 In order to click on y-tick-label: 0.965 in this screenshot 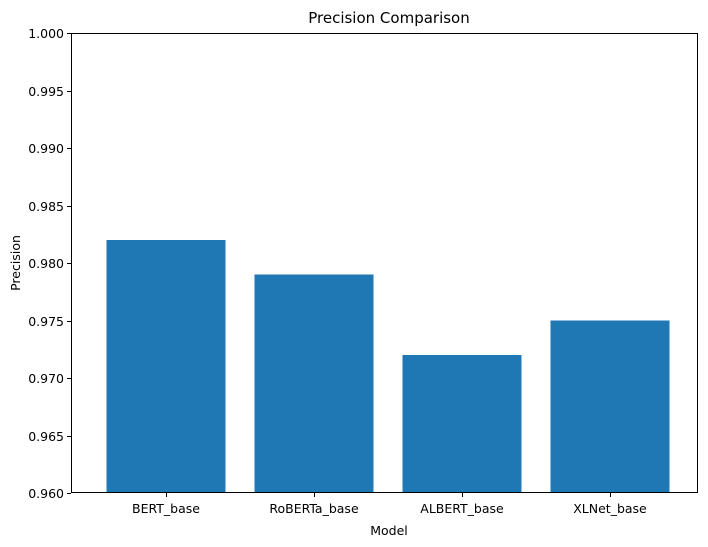, I will do `click(46, 436)`.